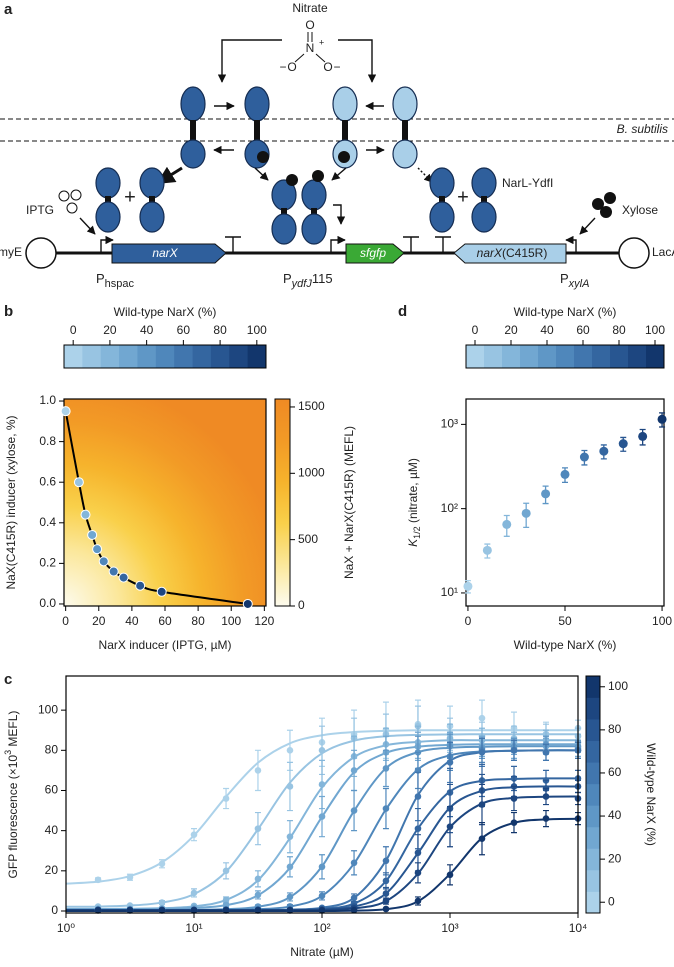 This screenshot has width=674, height=967. What do you see at coordinates (524, 253) in the screenshot?
I see `gene-suffix: (C415R)` at bounding box center [524, 253].